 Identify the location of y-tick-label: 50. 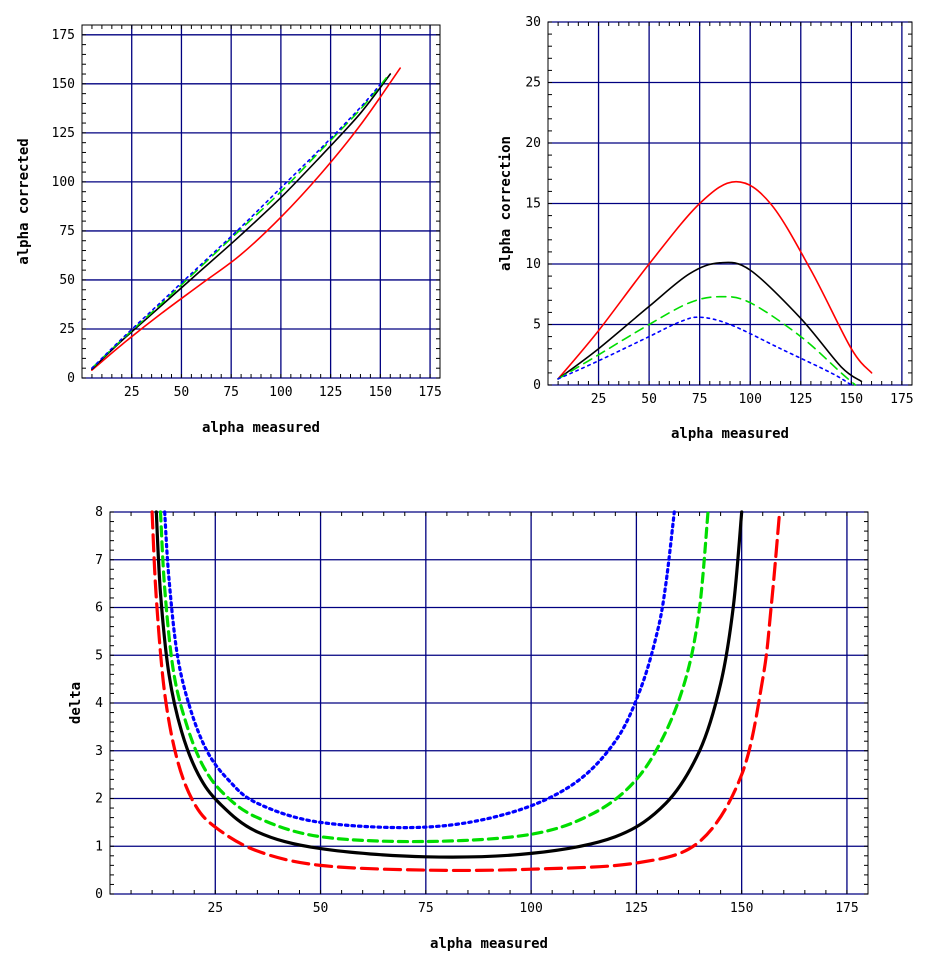
(67, 280).